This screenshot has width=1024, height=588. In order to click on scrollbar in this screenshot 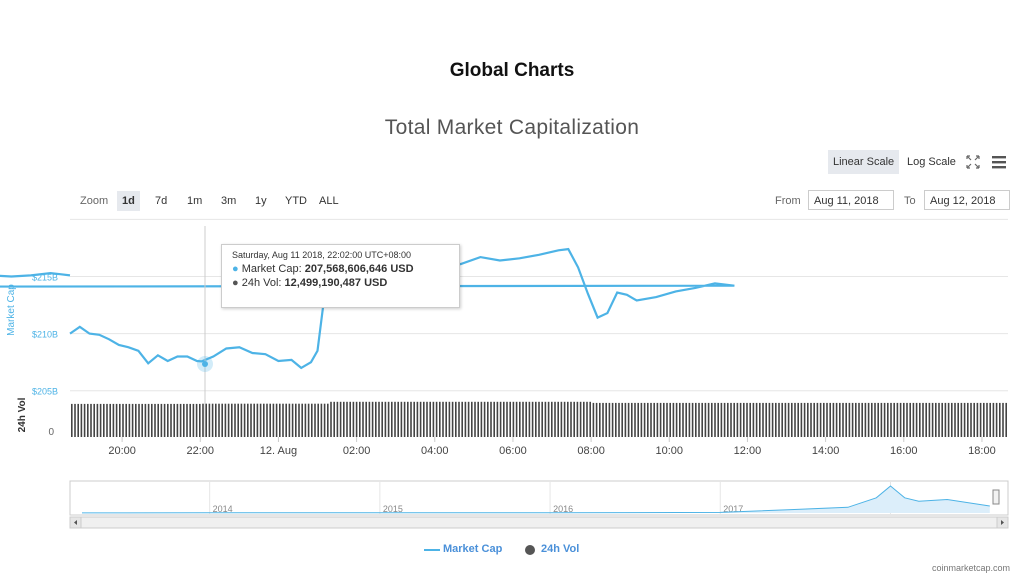, I will do `click(539, 522)`.